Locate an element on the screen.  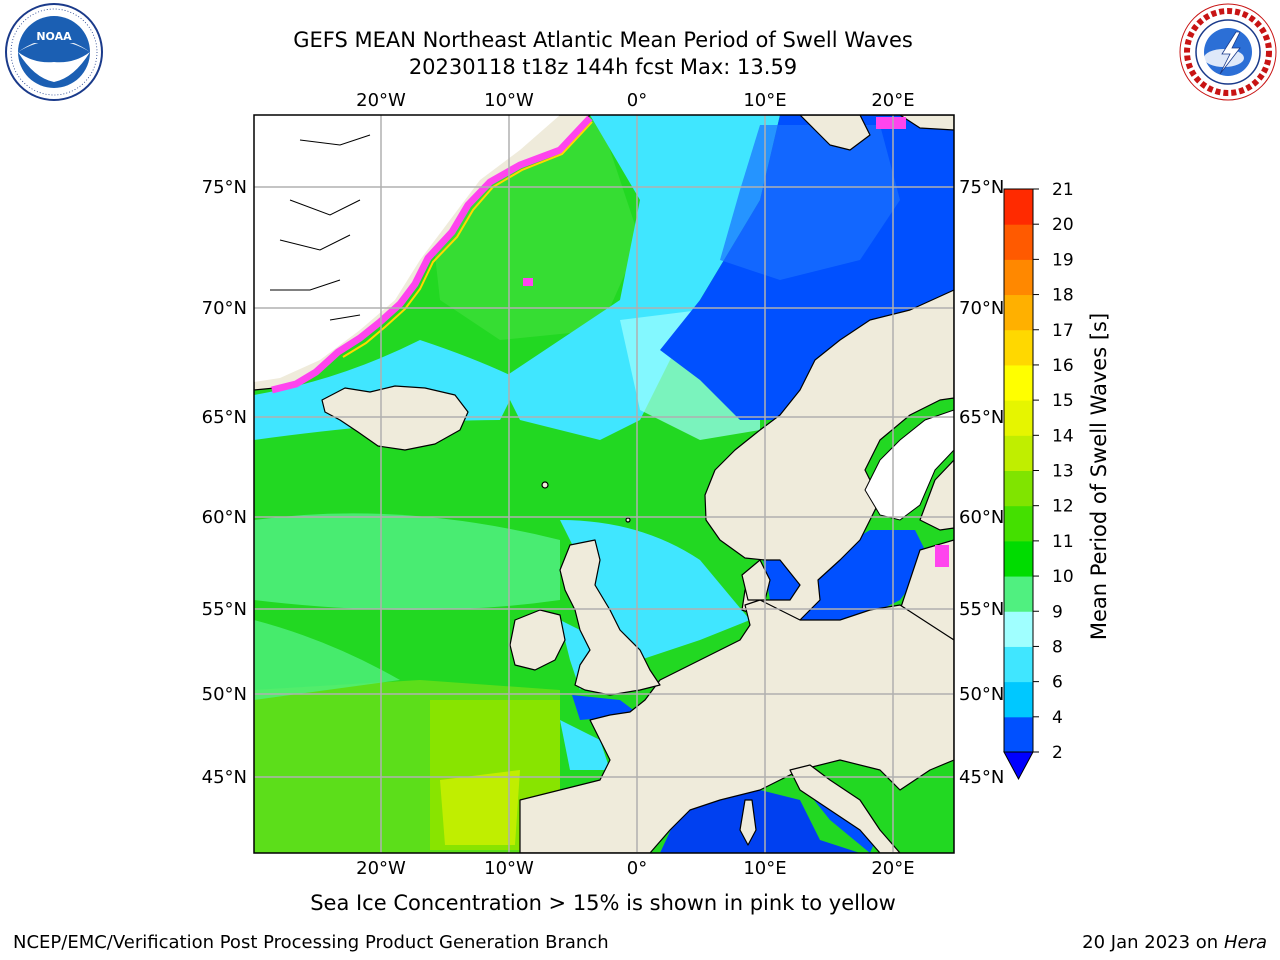
europe-land is located at coordinates (736, 726).